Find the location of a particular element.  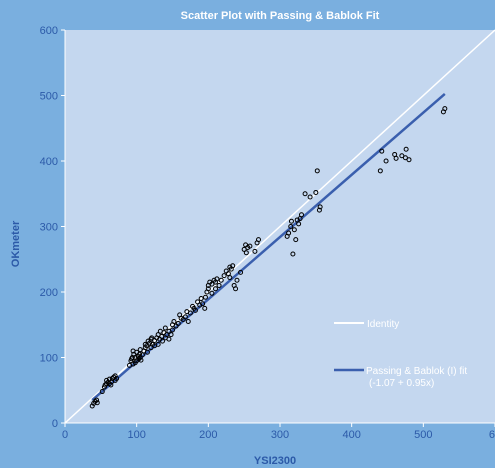

legend-identity-label: Identity is located at coordinates (383, 324).